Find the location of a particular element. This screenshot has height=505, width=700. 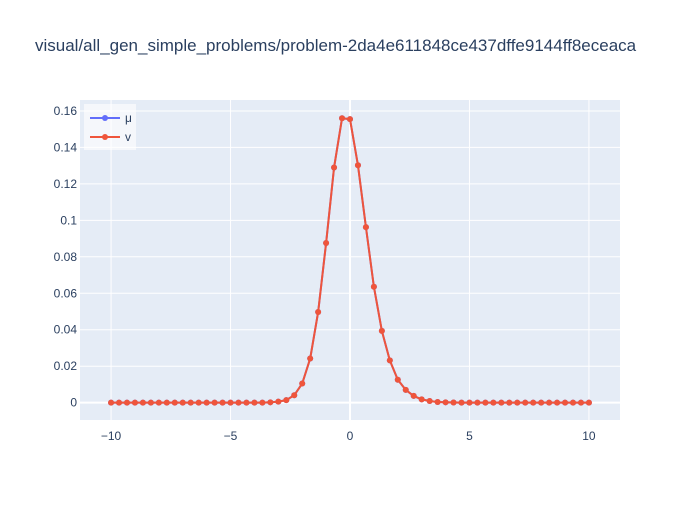

legend-label: v is located at coordinates (128, 137).